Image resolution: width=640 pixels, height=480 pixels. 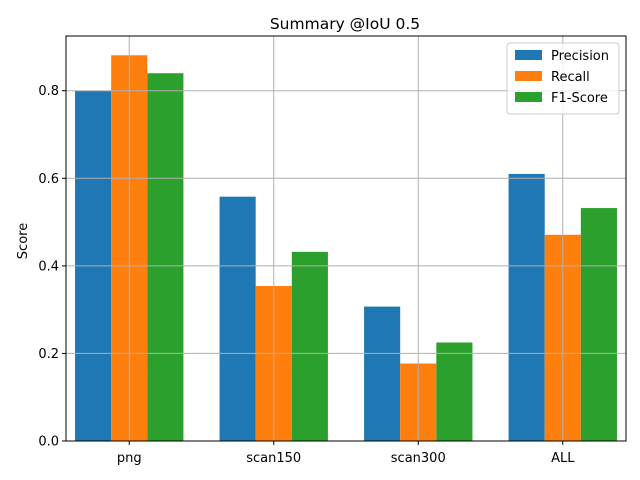 What do you see at coordinates (48, 354) in the screenshot?
I see `y-tick-label: 0.2` at bounding box center [48, 354].